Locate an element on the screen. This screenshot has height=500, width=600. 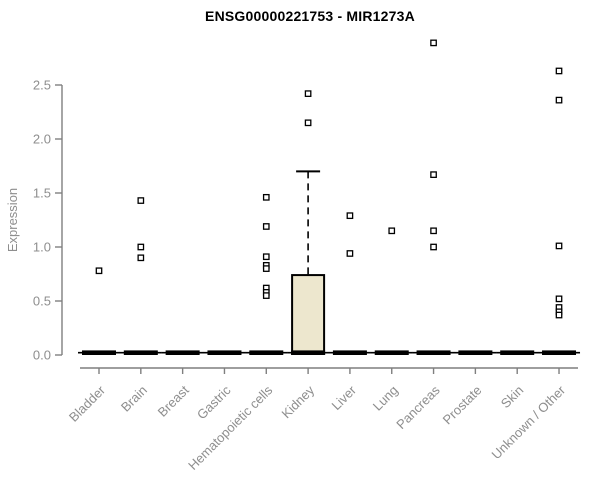
y-tick-label: 1.5 is located at coordinates (42, 193).